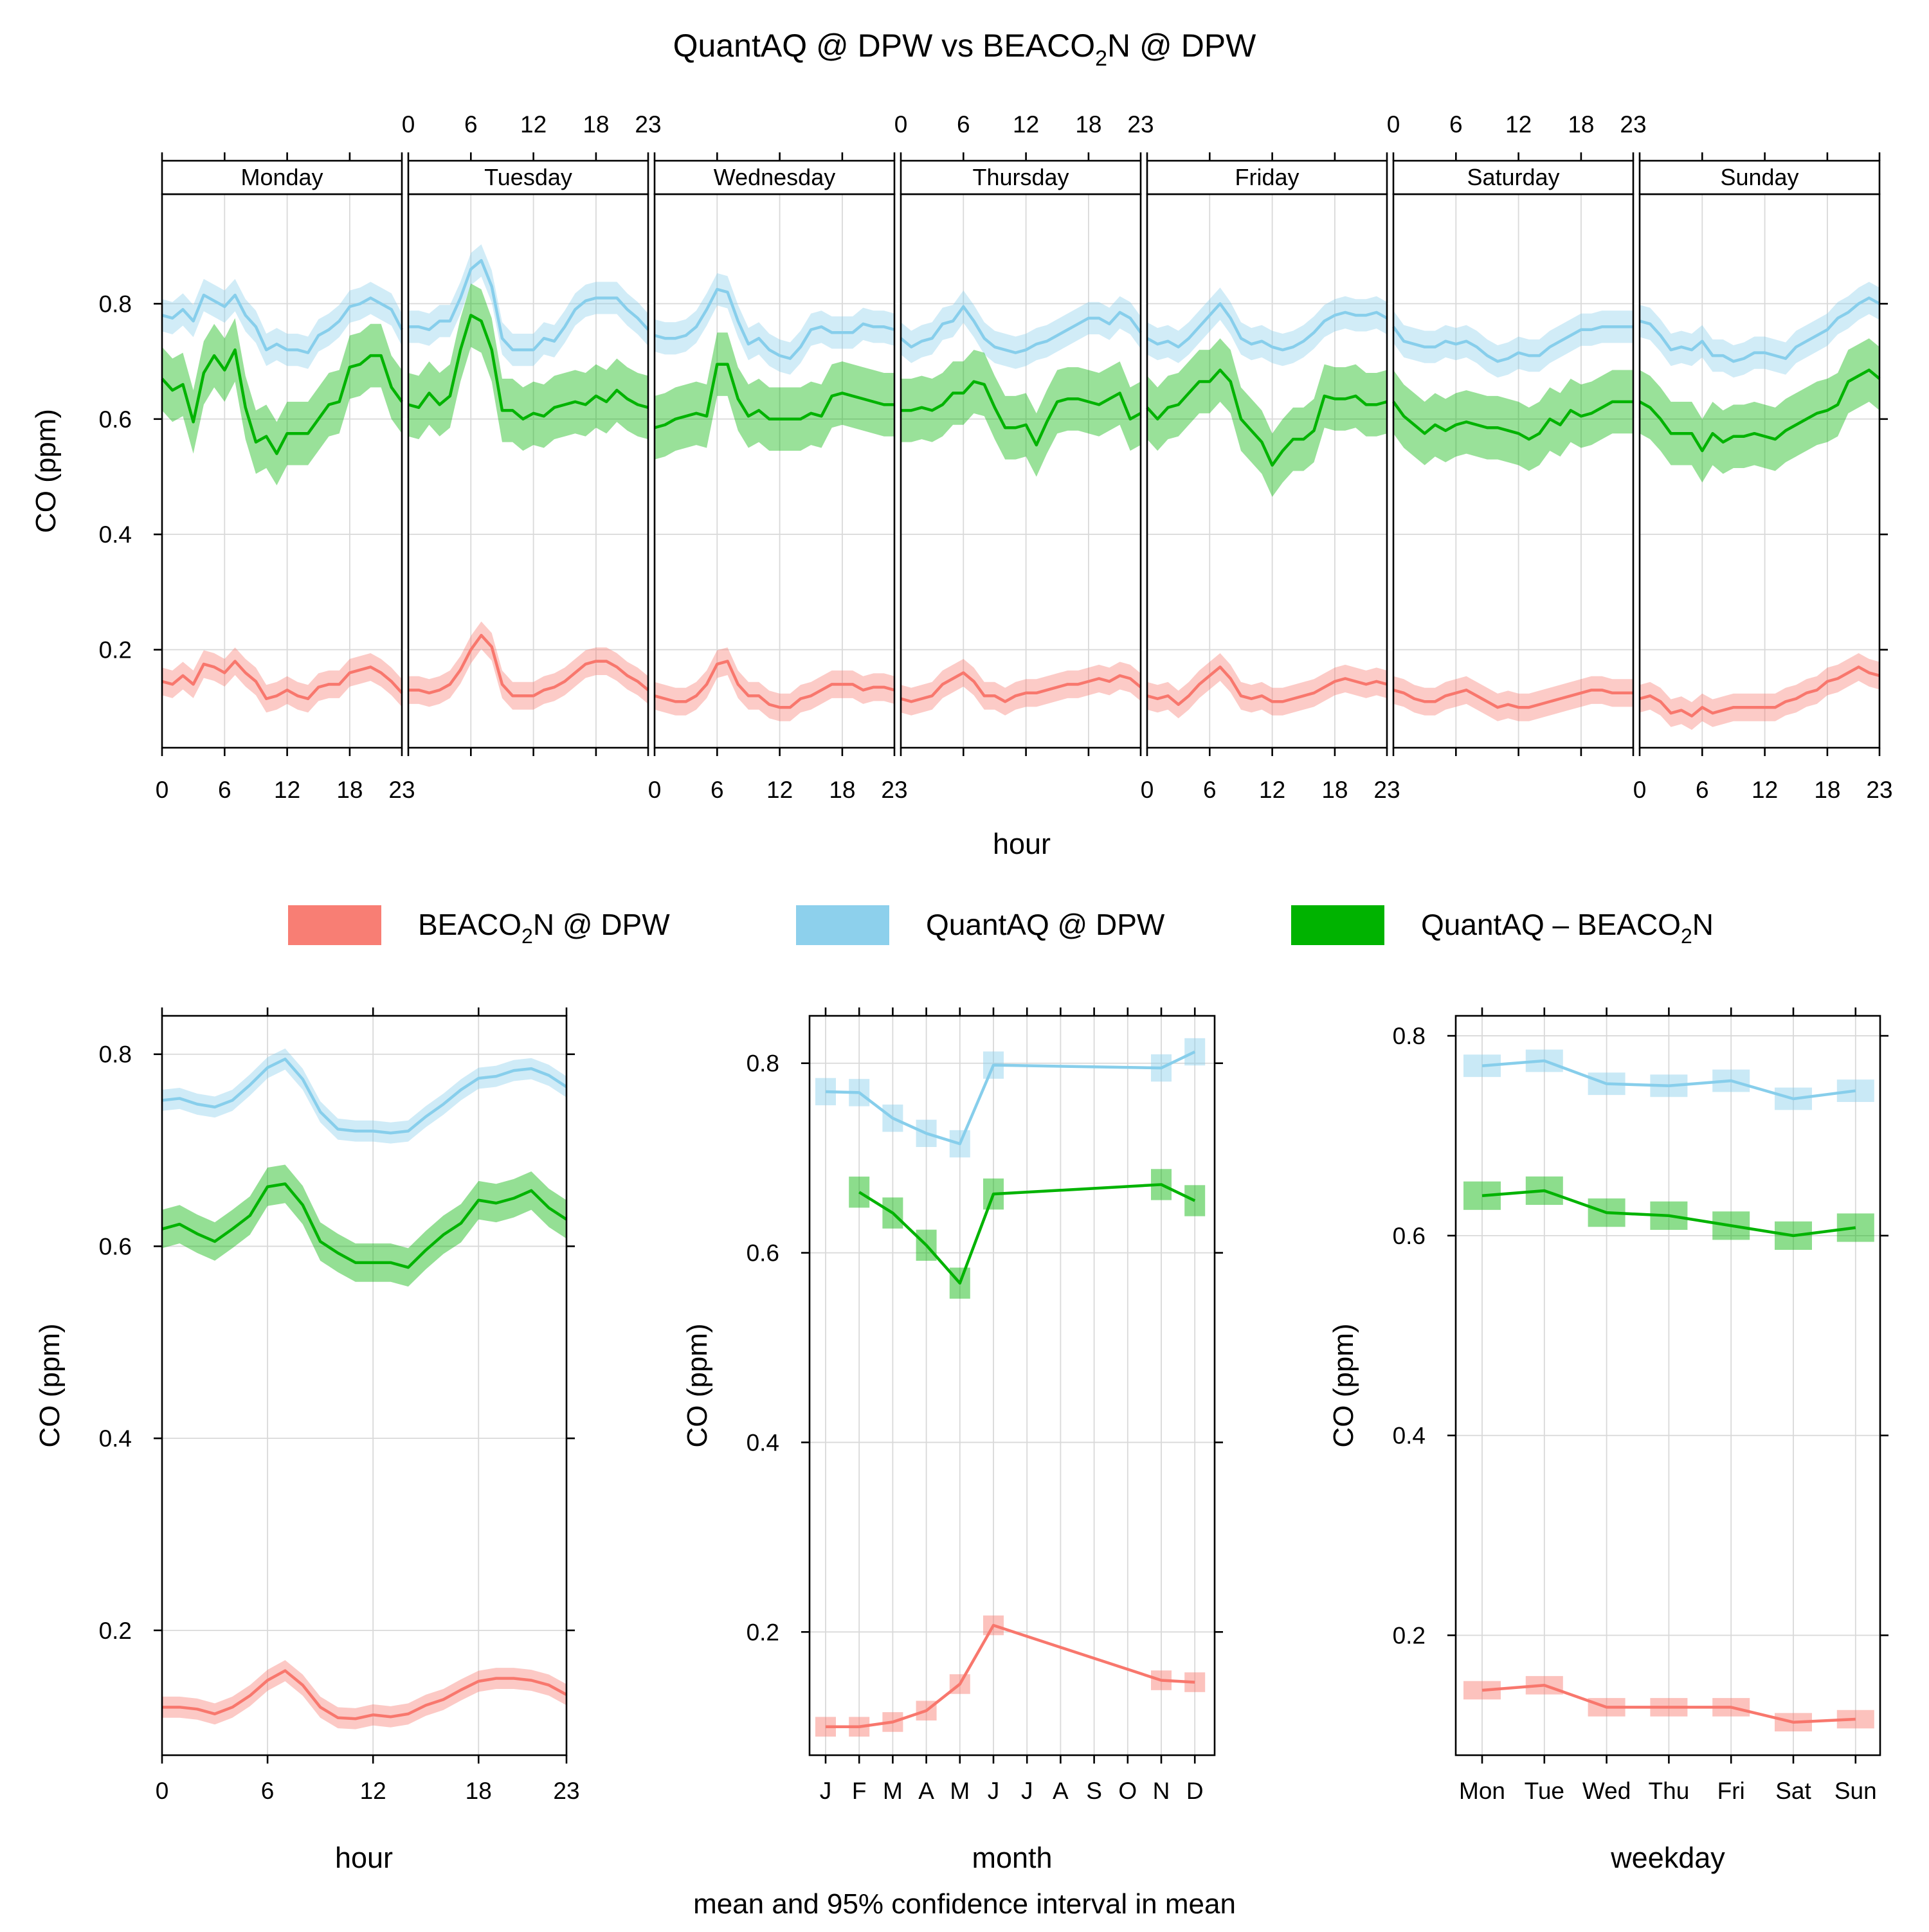 The image size is (1929, 1932). What do you see at coordinates (775, 323) in the screenshot?
I see `series-quantaq-wednesday-line` at bounding box center [775, 323].